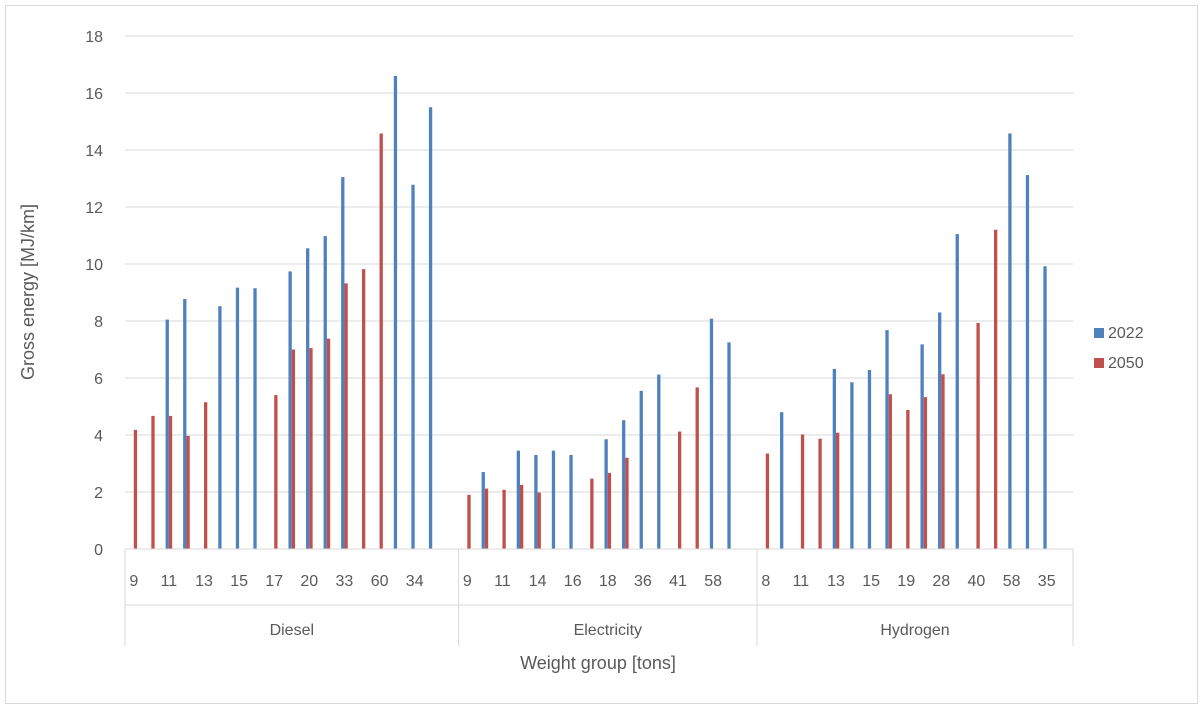  What do you see at coordinates (941, 581) in the screenshot?
I see `x-tick-label: 28` at bounding box center [941, 581].